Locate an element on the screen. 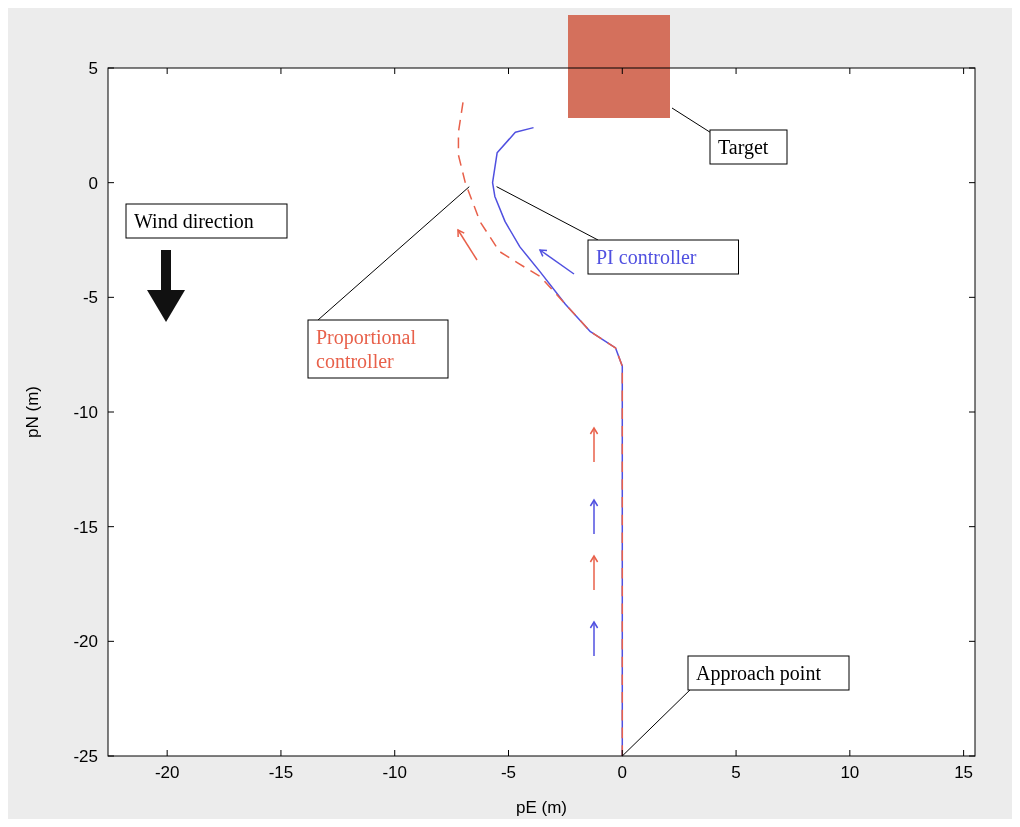  x-tick-label: -20 is located at coordinates (167, 772).